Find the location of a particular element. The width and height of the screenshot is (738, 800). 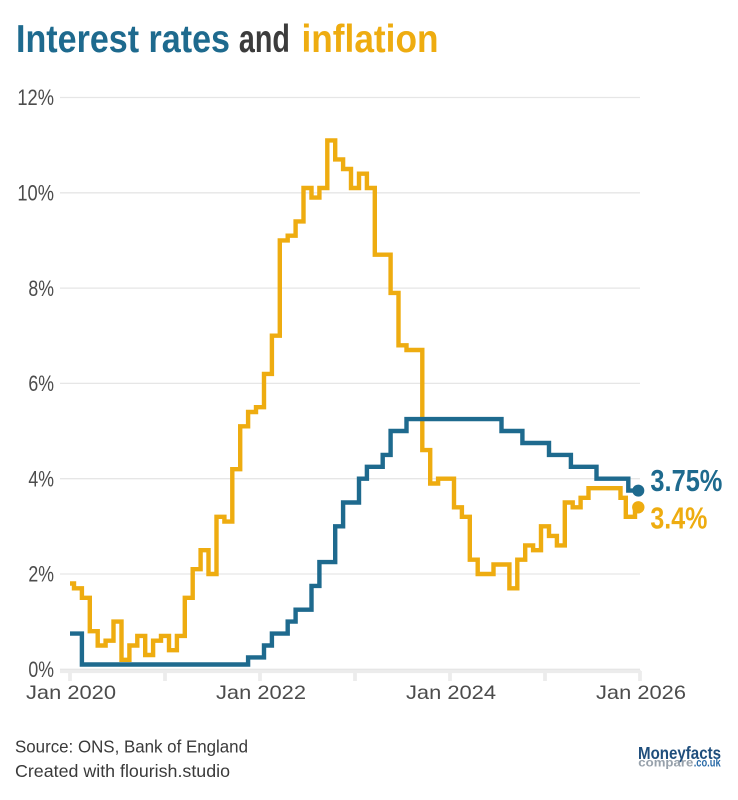

svg-text: Source: ONS, Bank of England is located at coordinates (131, 747).